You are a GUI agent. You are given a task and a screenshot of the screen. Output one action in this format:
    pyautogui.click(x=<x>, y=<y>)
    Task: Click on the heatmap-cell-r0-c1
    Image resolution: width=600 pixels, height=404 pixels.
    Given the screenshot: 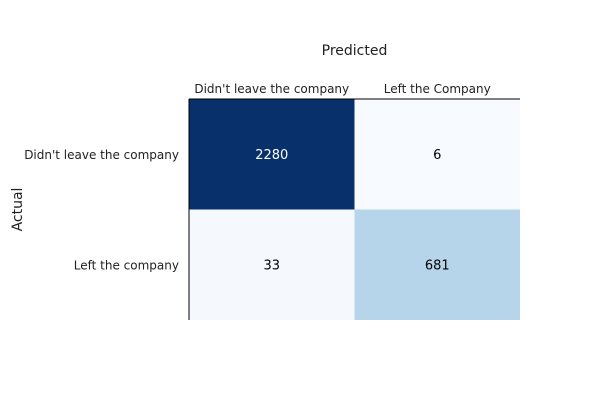 What is the action you would take?
    pyautogui.click(x=437, y=154)
    